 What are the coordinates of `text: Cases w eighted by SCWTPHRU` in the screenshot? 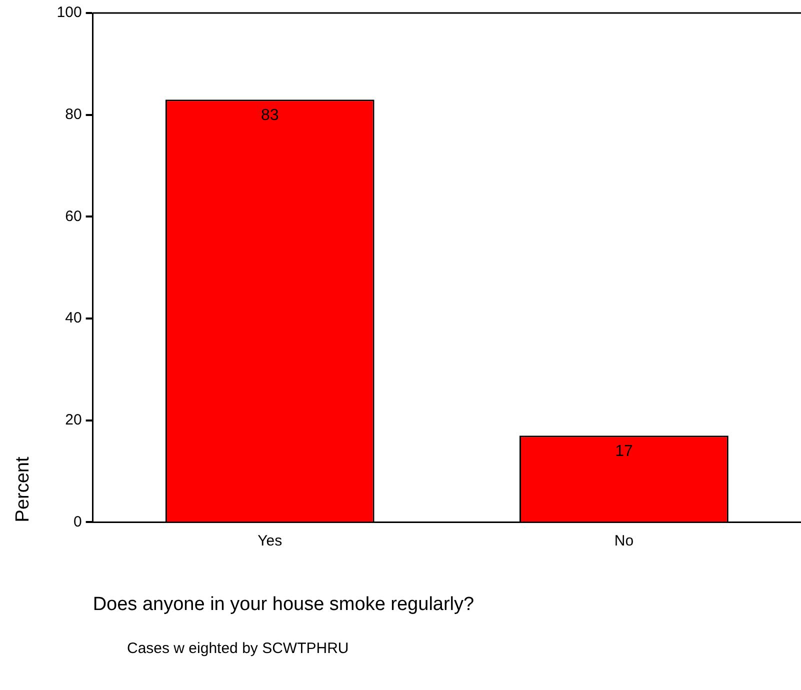 It's located at (238, 648).